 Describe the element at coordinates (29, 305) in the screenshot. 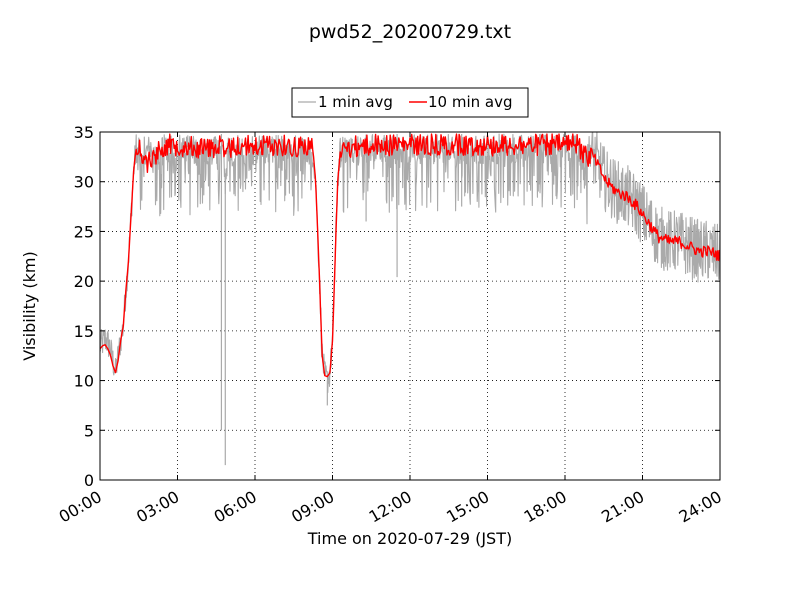

I see `y-axis-label: Visibility (km)` at that location.